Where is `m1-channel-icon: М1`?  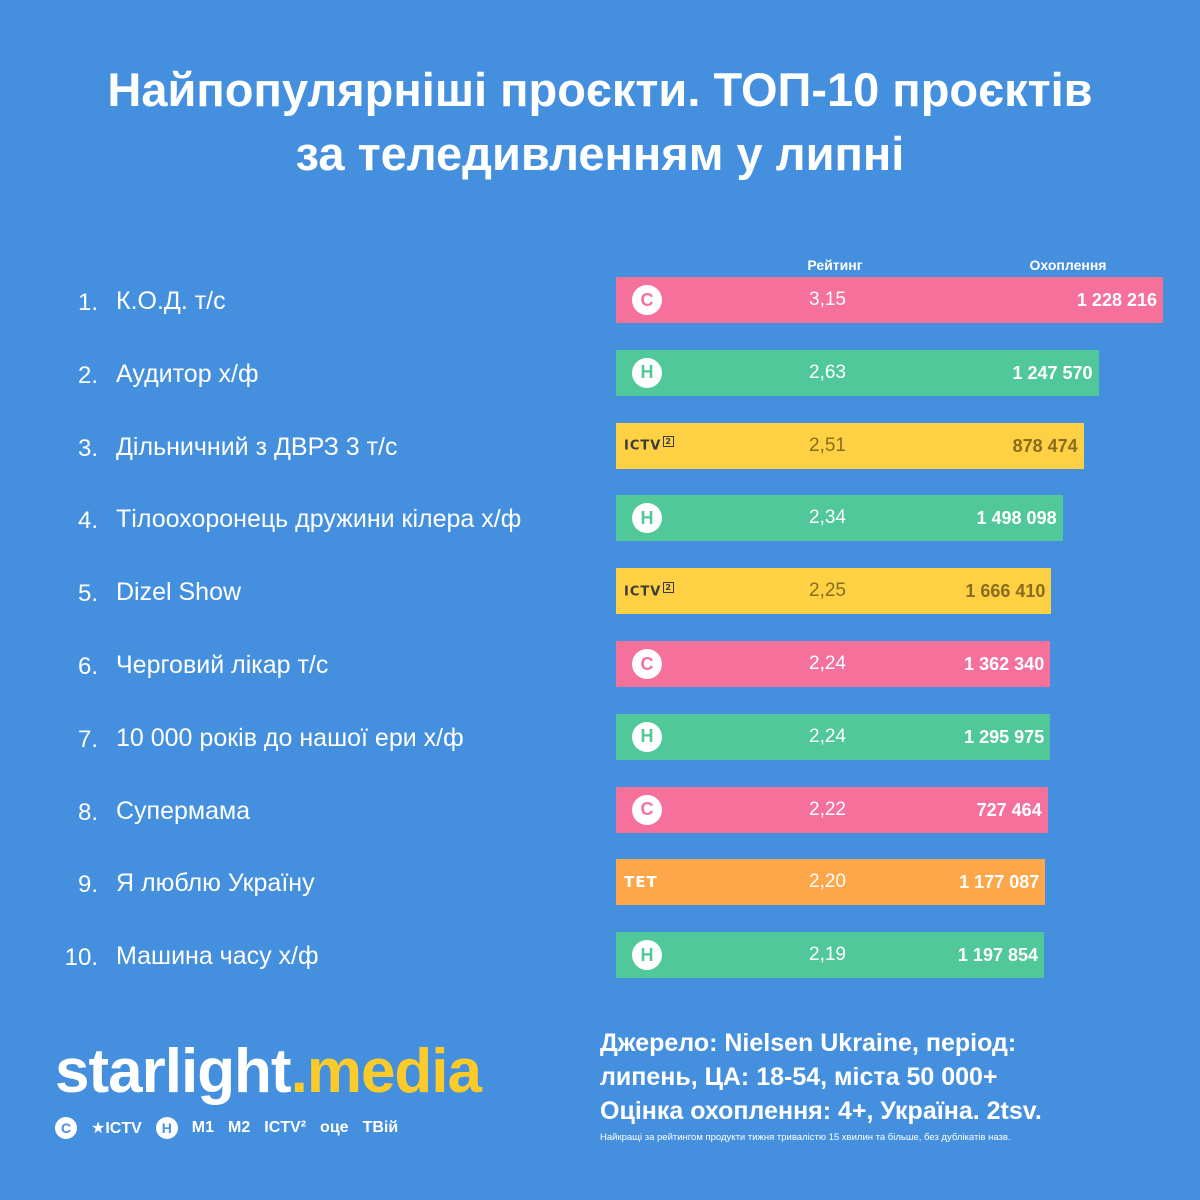 m1-channel-icon: М1 is located at coordinates (203, 1127).